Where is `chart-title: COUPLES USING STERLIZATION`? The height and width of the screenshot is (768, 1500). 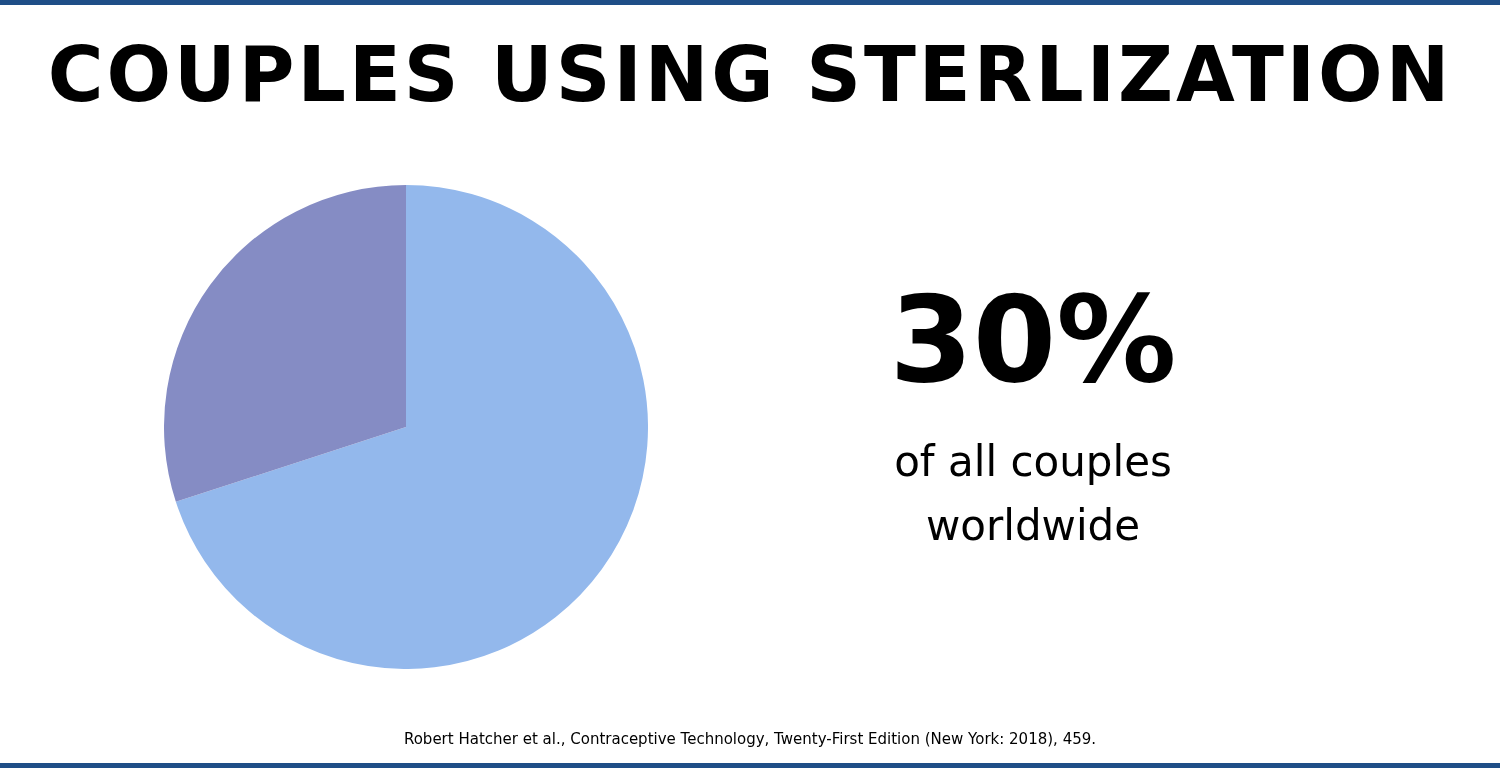
chart-title: COUPLES USING STERLIZATION is located at coordinates (750, 74).